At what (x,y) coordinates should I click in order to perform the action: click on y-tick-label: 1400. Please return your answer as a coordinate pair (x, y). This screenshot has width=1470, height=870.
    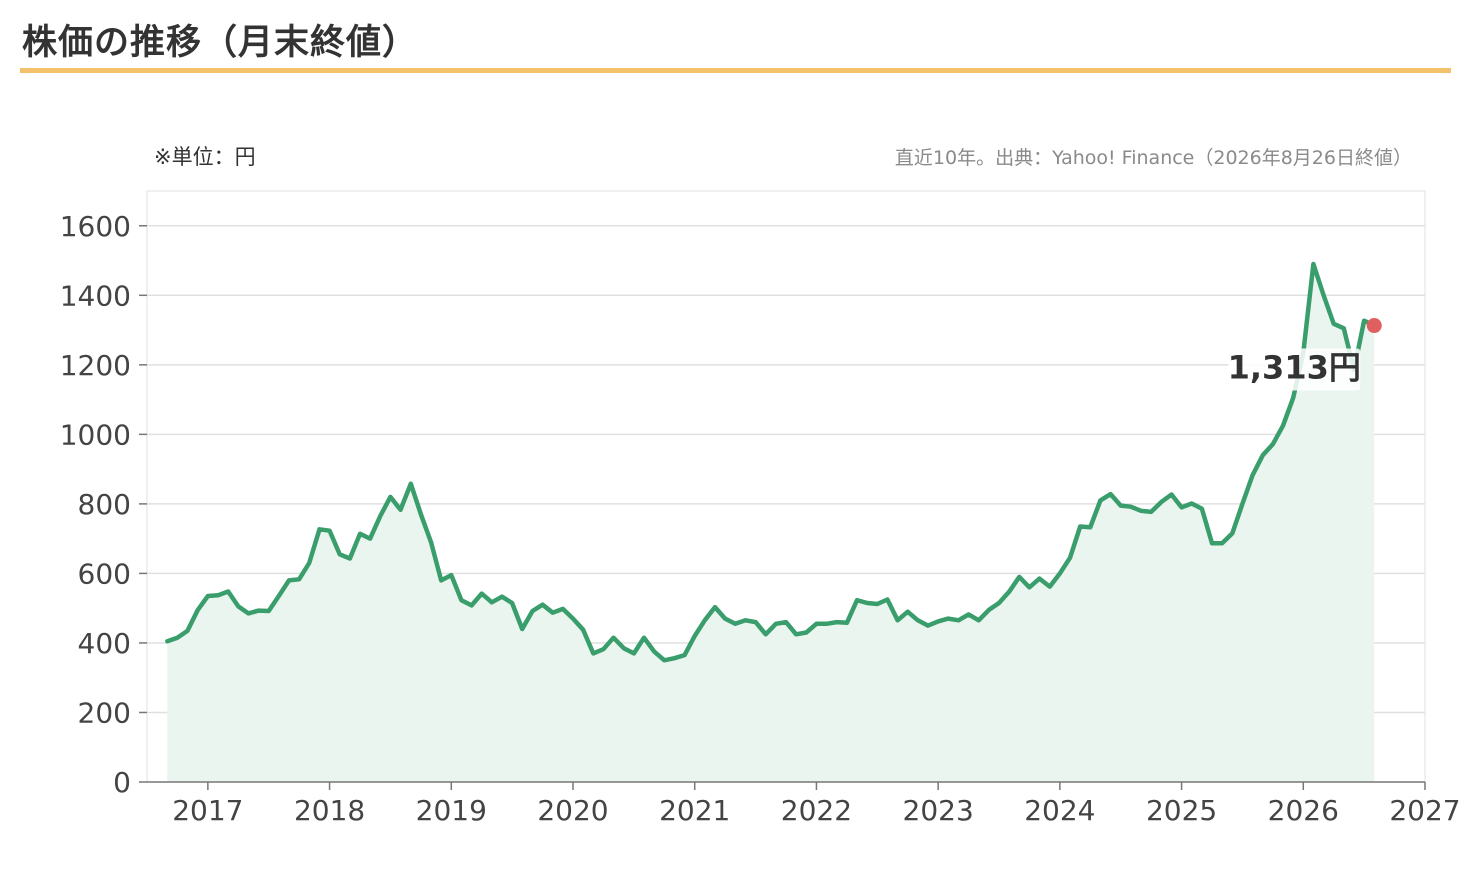
    Looking at the image, I should click on (95, 295).